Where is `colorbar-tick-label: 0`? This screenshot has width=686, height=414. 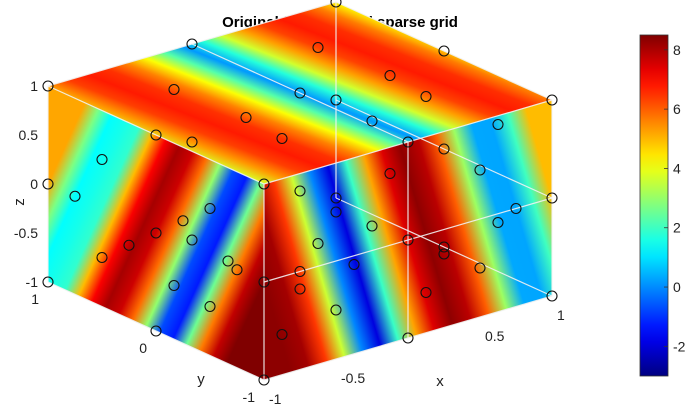 colorbar-tick-label: 0 is located at coordinates (677, 287).